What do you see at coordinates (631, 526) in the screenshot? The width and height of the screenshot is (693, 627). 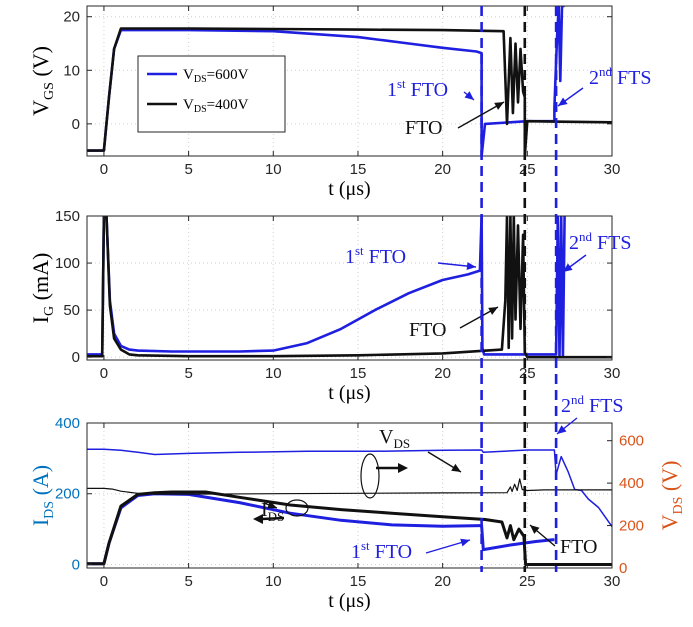 I see `y2-tick-label: 200` at bounding box center [631, 526].